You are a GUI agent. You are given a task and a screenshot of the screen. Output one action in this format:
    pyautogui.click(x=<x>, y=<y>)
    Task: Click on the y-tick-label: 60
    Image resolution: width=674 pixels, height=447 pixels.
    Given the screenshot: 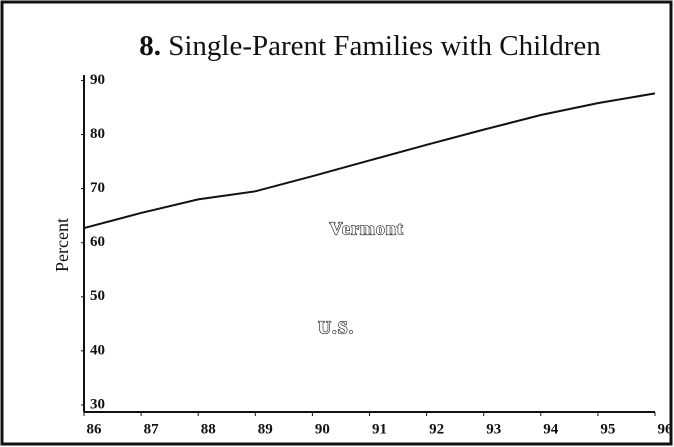 What is the action you would take?
    pyautogui.click(x=97, y=242)
    